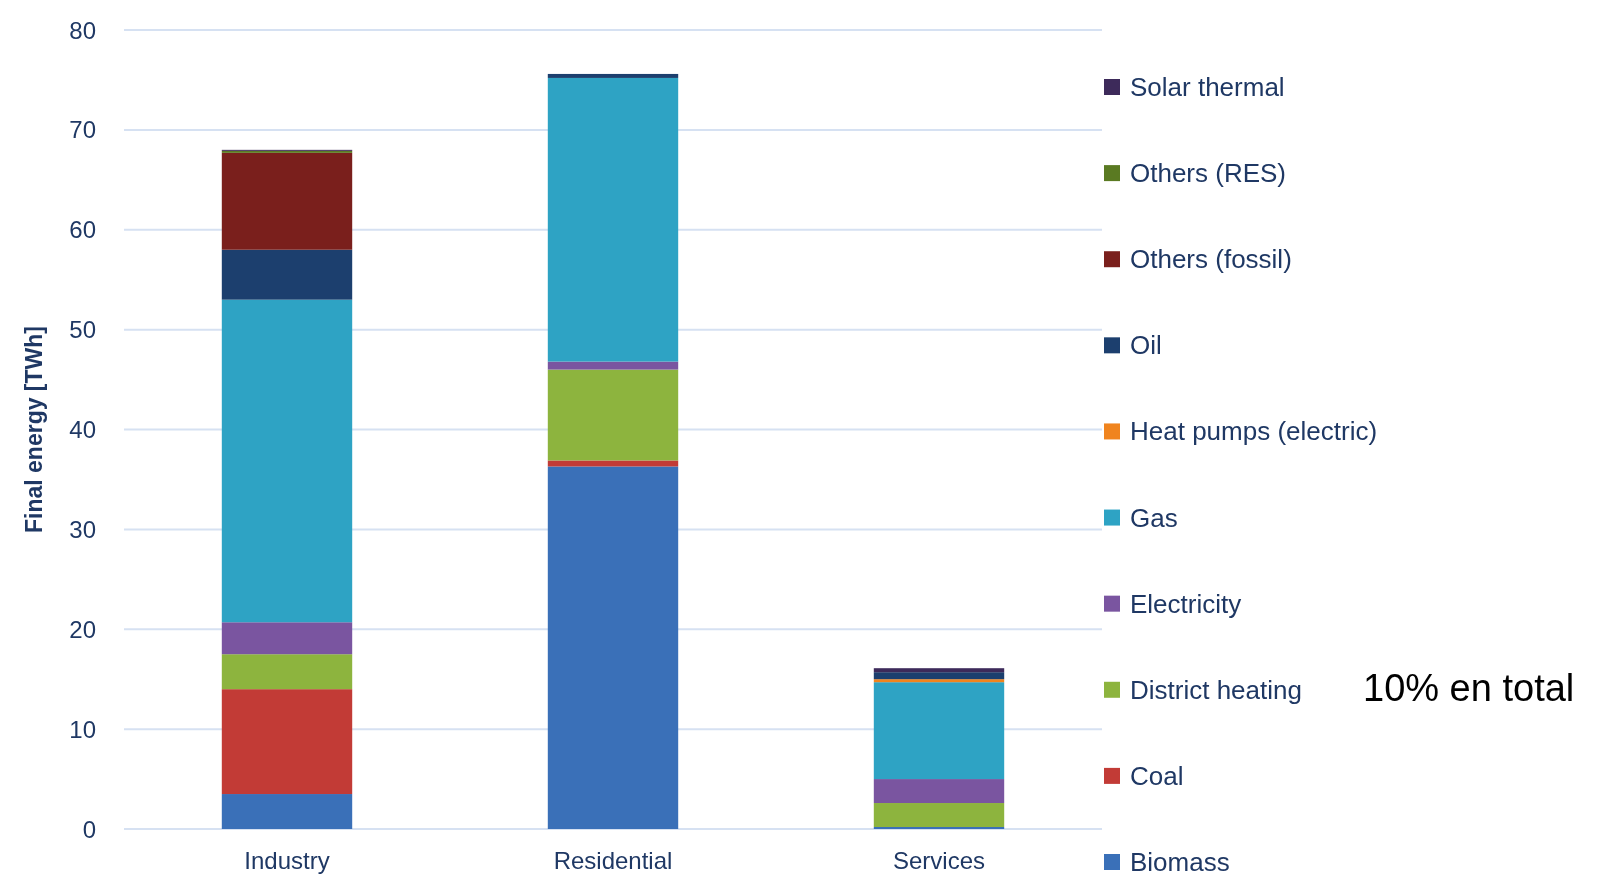  I want to click on legend-label: Heat pumps (electric), so click(1254, 431).